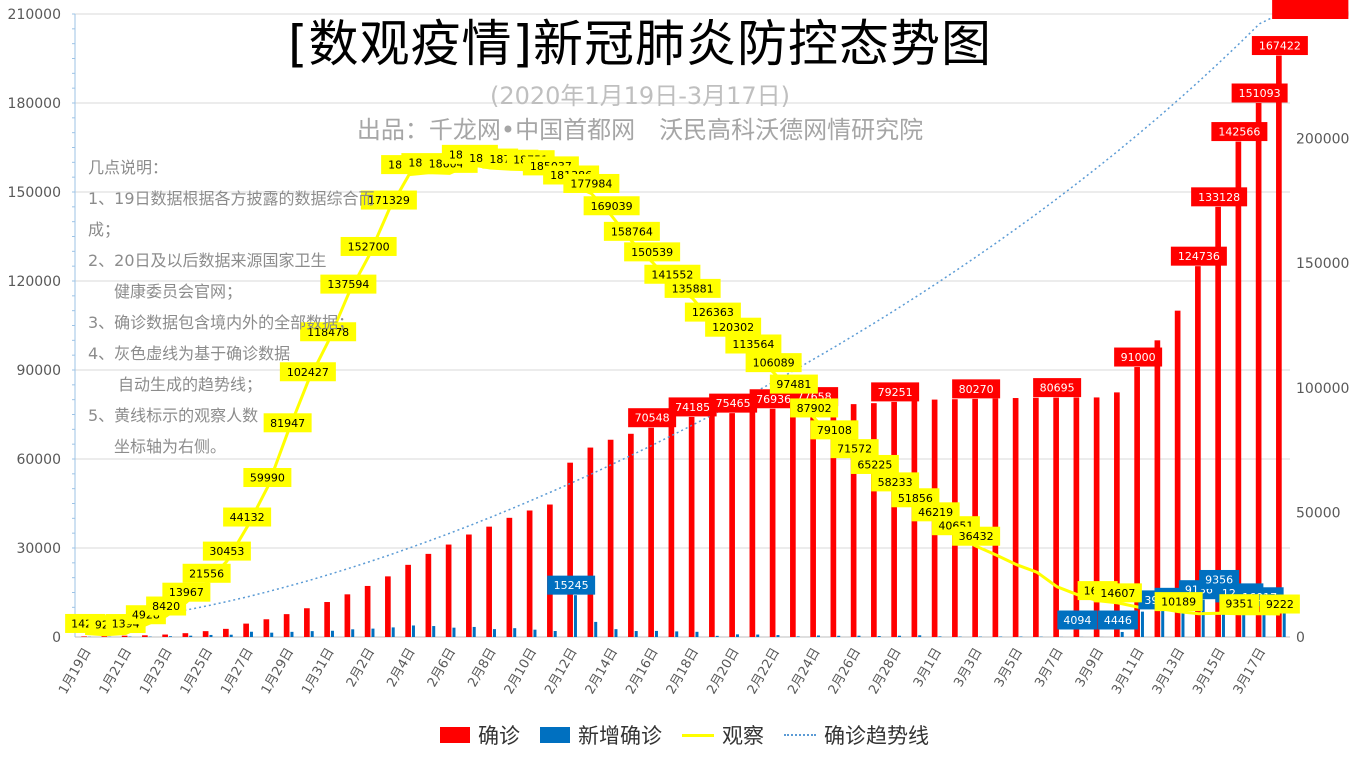  Describe the element at coordinates (1300, 638) in the screenshot. I see `right-tick-label: 0` at that location.